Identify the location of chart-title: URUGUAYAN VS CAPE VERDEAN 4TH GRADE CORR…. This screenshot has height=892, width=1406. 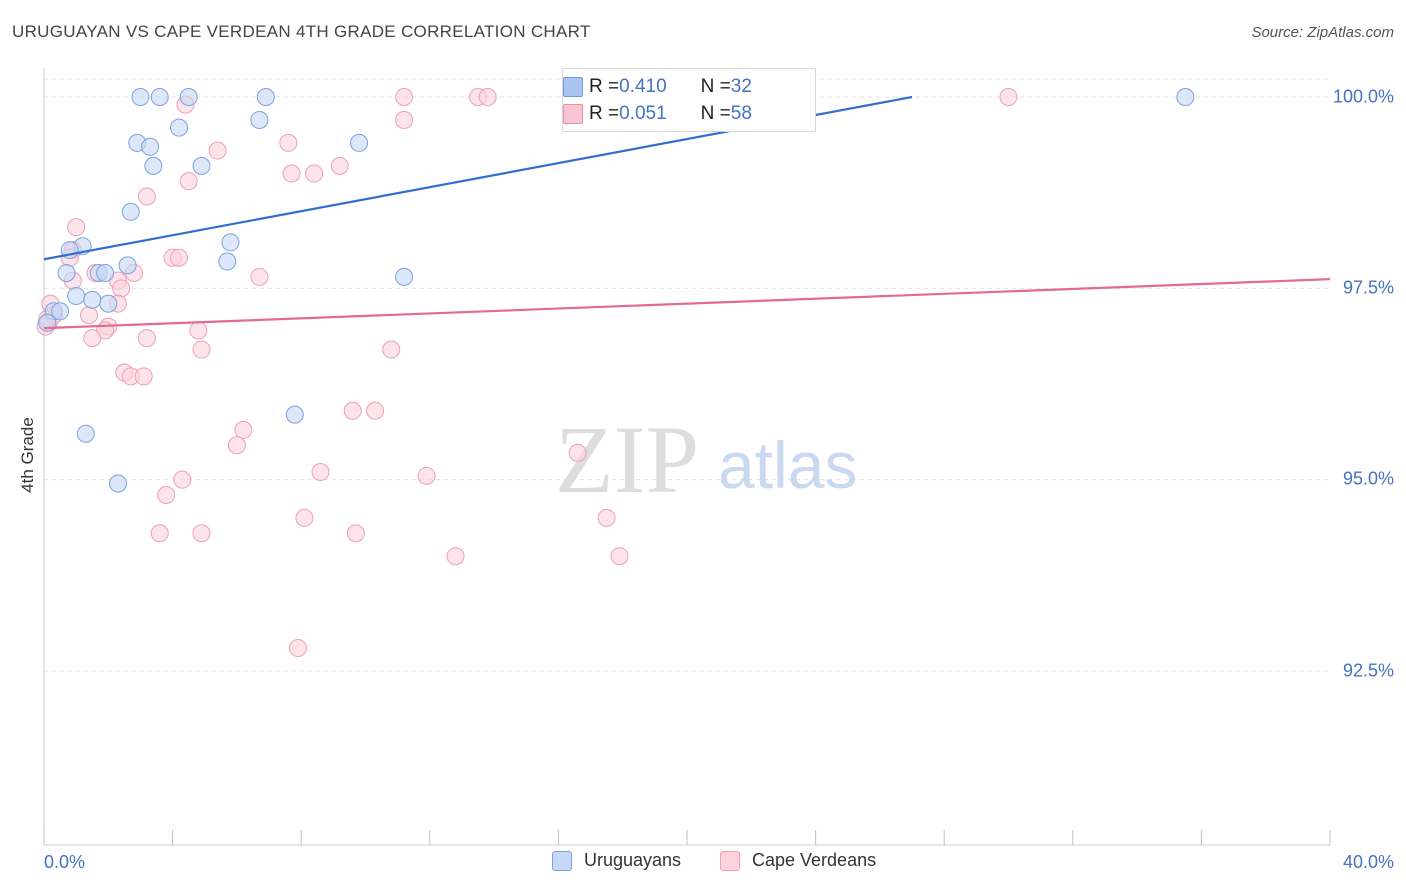
(301, 31).